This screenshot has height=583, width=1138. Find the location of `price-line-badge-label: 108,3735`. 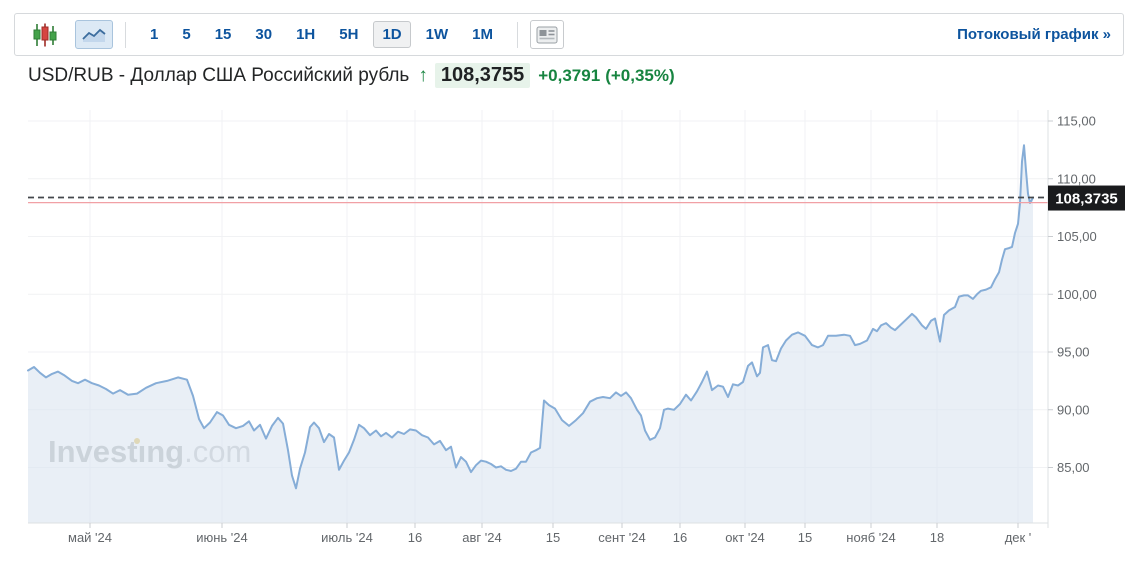

price-line-badge-label: 108,3735 is located at coordinates (1086, 199).